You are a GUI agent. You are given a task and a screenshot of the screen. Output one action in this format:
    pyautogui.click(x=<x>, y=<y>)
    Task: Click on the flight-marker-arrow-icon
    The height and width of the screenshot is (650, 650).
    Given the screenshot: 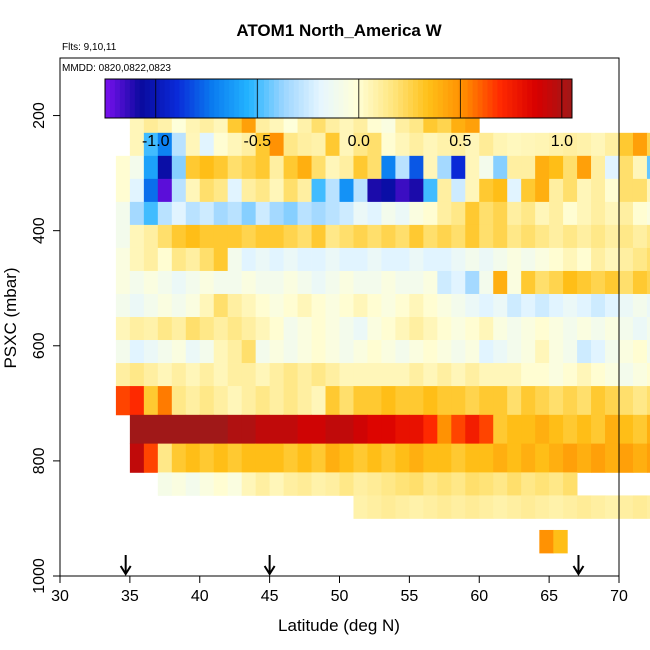 What is the action you would take?
    pyautogui.click(x=269, y=565)
    